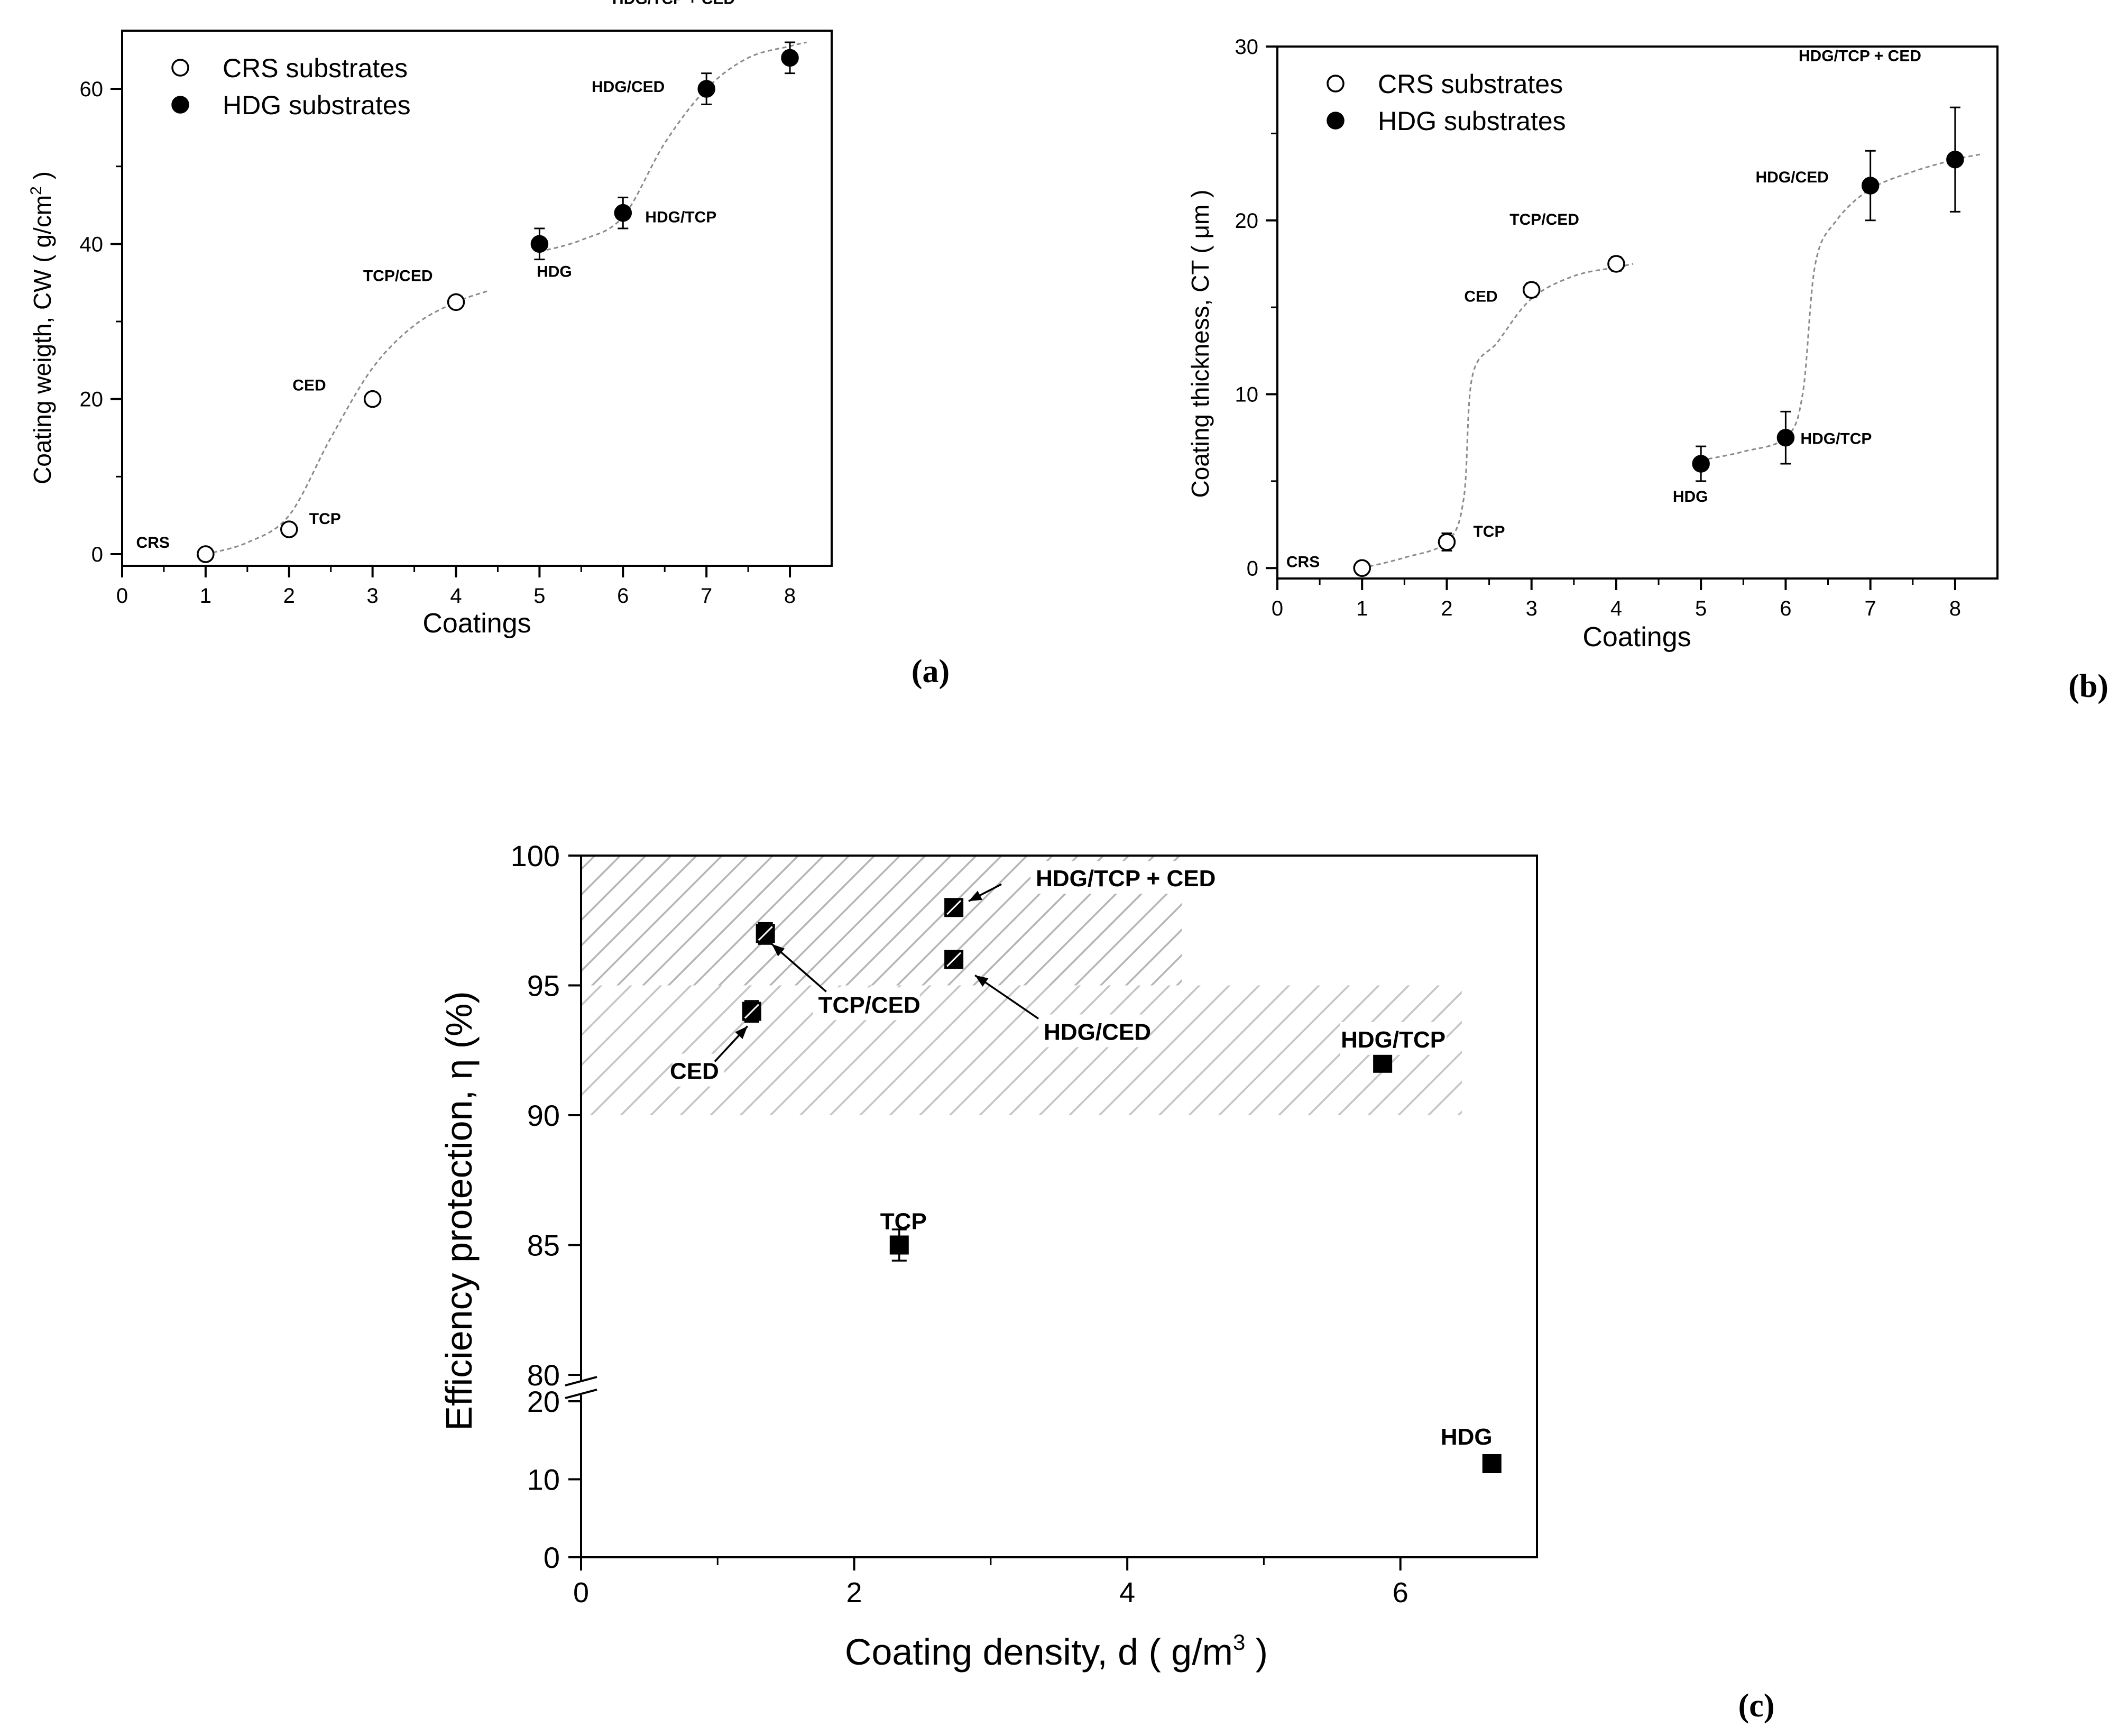 The width and height of the screenshot is (2127, 1736). I want to click on y-axis-label: Coating thickness, CT ( μm ), so click(1200, 344).